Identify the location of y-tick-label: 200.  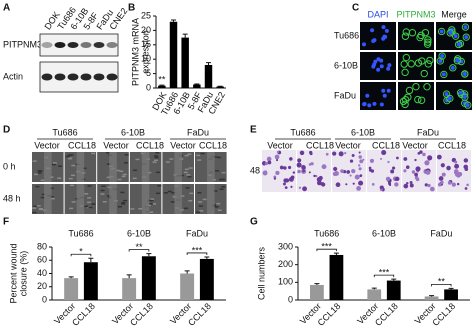
(285, 264).